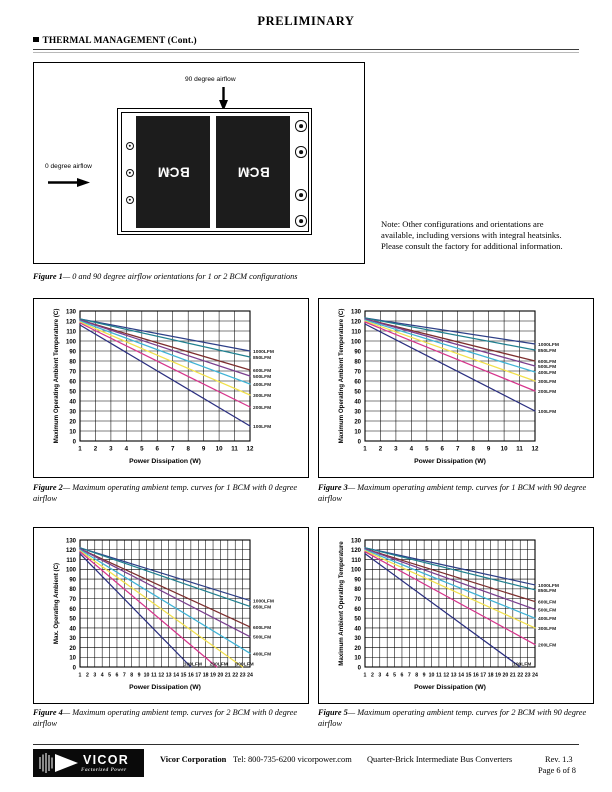 This screenshot has width=612, height=792. Describe the element at coordinates (213, 676) in the screenshot. I see `svg-text: 19` at that location.